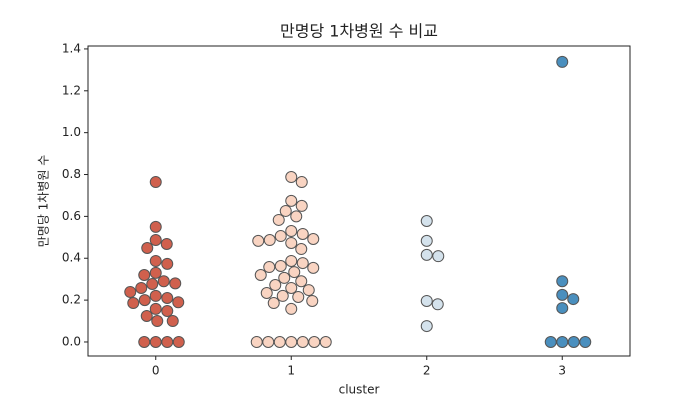 The width and height of the screenshot is (700, 404). Describe the element at coordinates (71, 300) in the screenshot. I see `y-tick-label: 0.2` at that location.